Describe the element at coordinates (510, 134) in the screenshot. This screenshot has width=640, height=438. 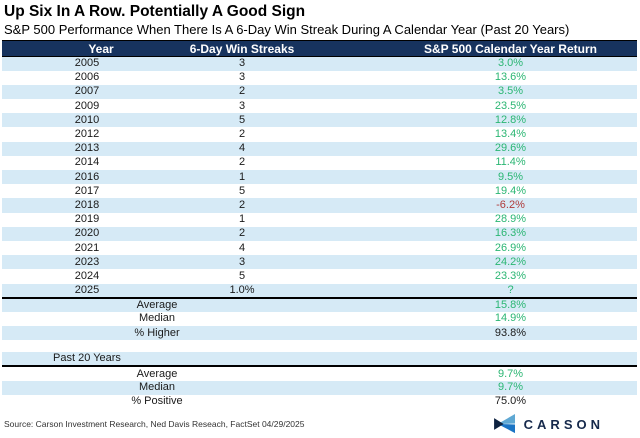
I see `return-cell: 13.4%` at that location.